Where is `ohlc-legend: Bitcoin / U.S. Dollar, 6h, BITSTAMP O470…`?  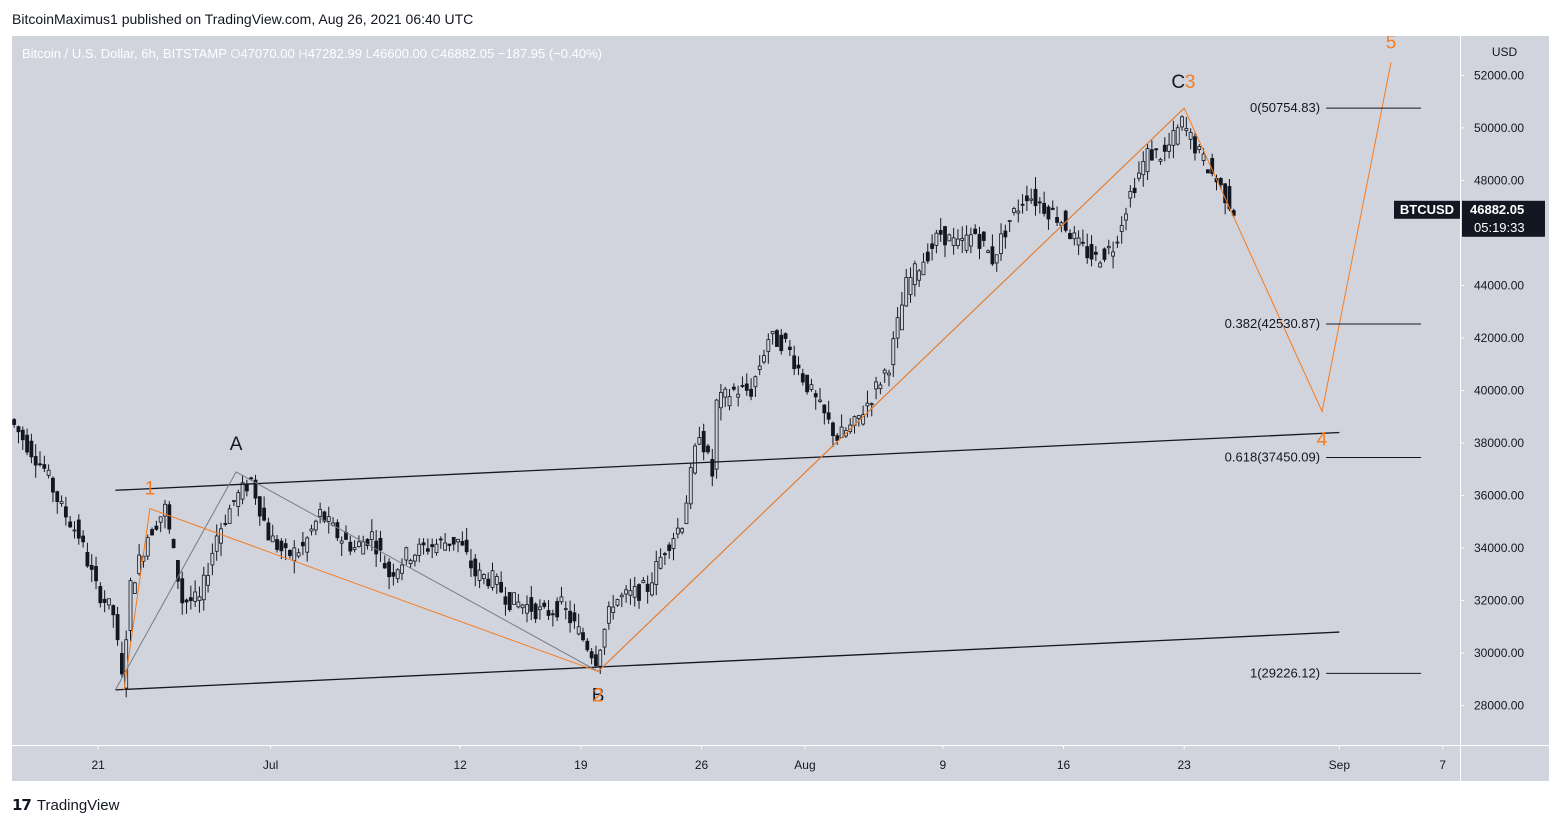 ohlc-legend: Bitcoin / U.S. Dollar, 6h, BITSTAMP O470… is located at coordinates (312, 53).